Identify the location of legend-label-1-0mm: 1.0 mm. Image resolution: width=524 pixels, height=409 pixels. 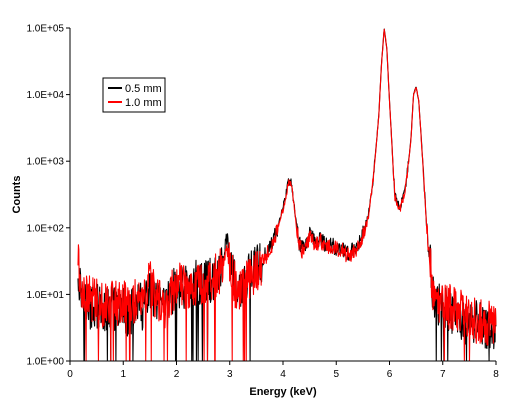
(143, 103).